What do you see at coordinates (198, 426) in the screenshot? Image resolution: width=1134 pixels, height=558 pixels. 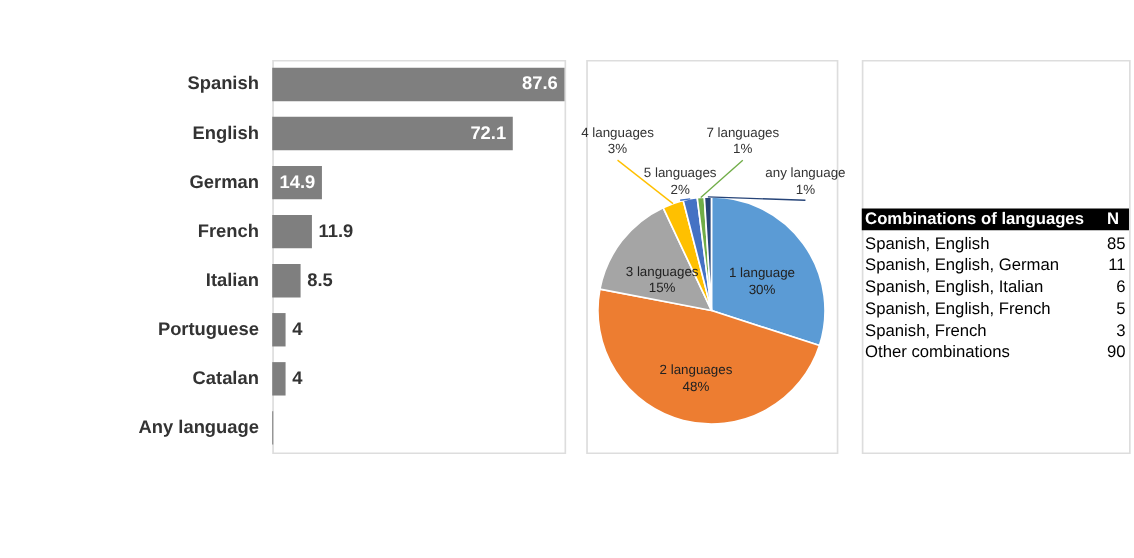 I see `y-tick-label: Any language` at bounding box center [198, 426].